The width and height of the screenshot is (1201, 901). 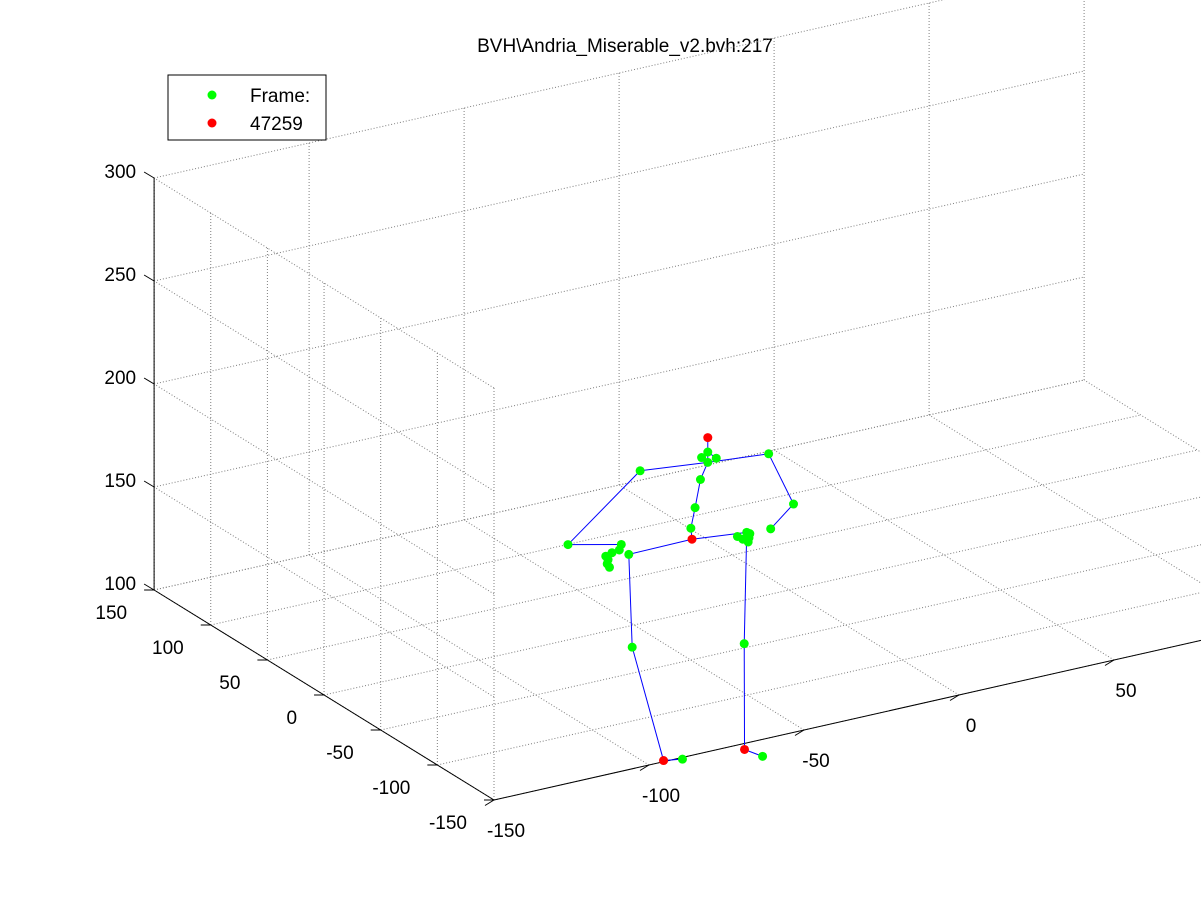 What do you see at coordinates (506, 831) in the screenshot?
I see `x-tick-label: -150` at bounding box center [506, 831].